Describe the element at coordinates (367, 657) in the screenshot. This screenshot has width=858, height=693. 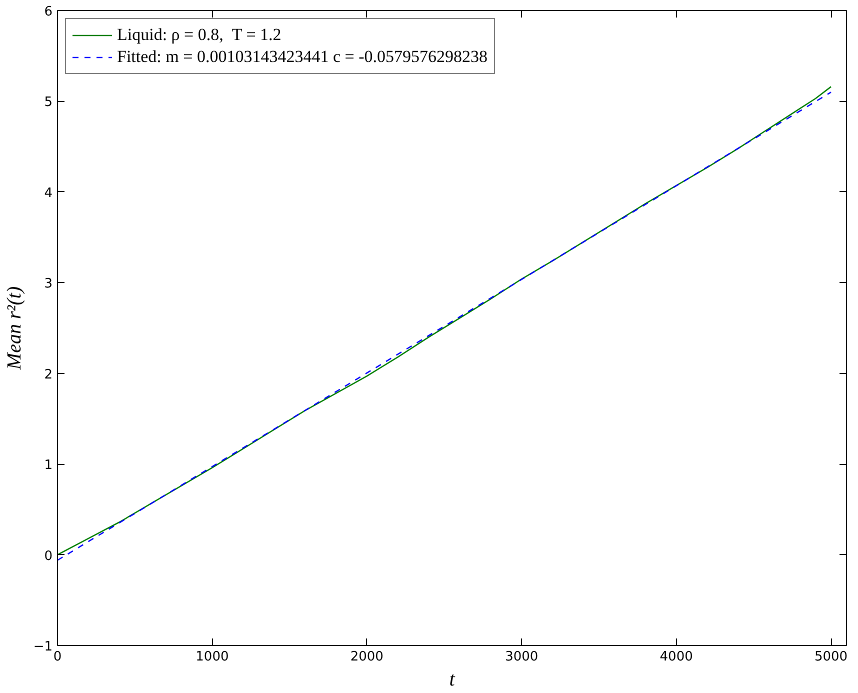
I see `x-tick-label: 2000` at that location.